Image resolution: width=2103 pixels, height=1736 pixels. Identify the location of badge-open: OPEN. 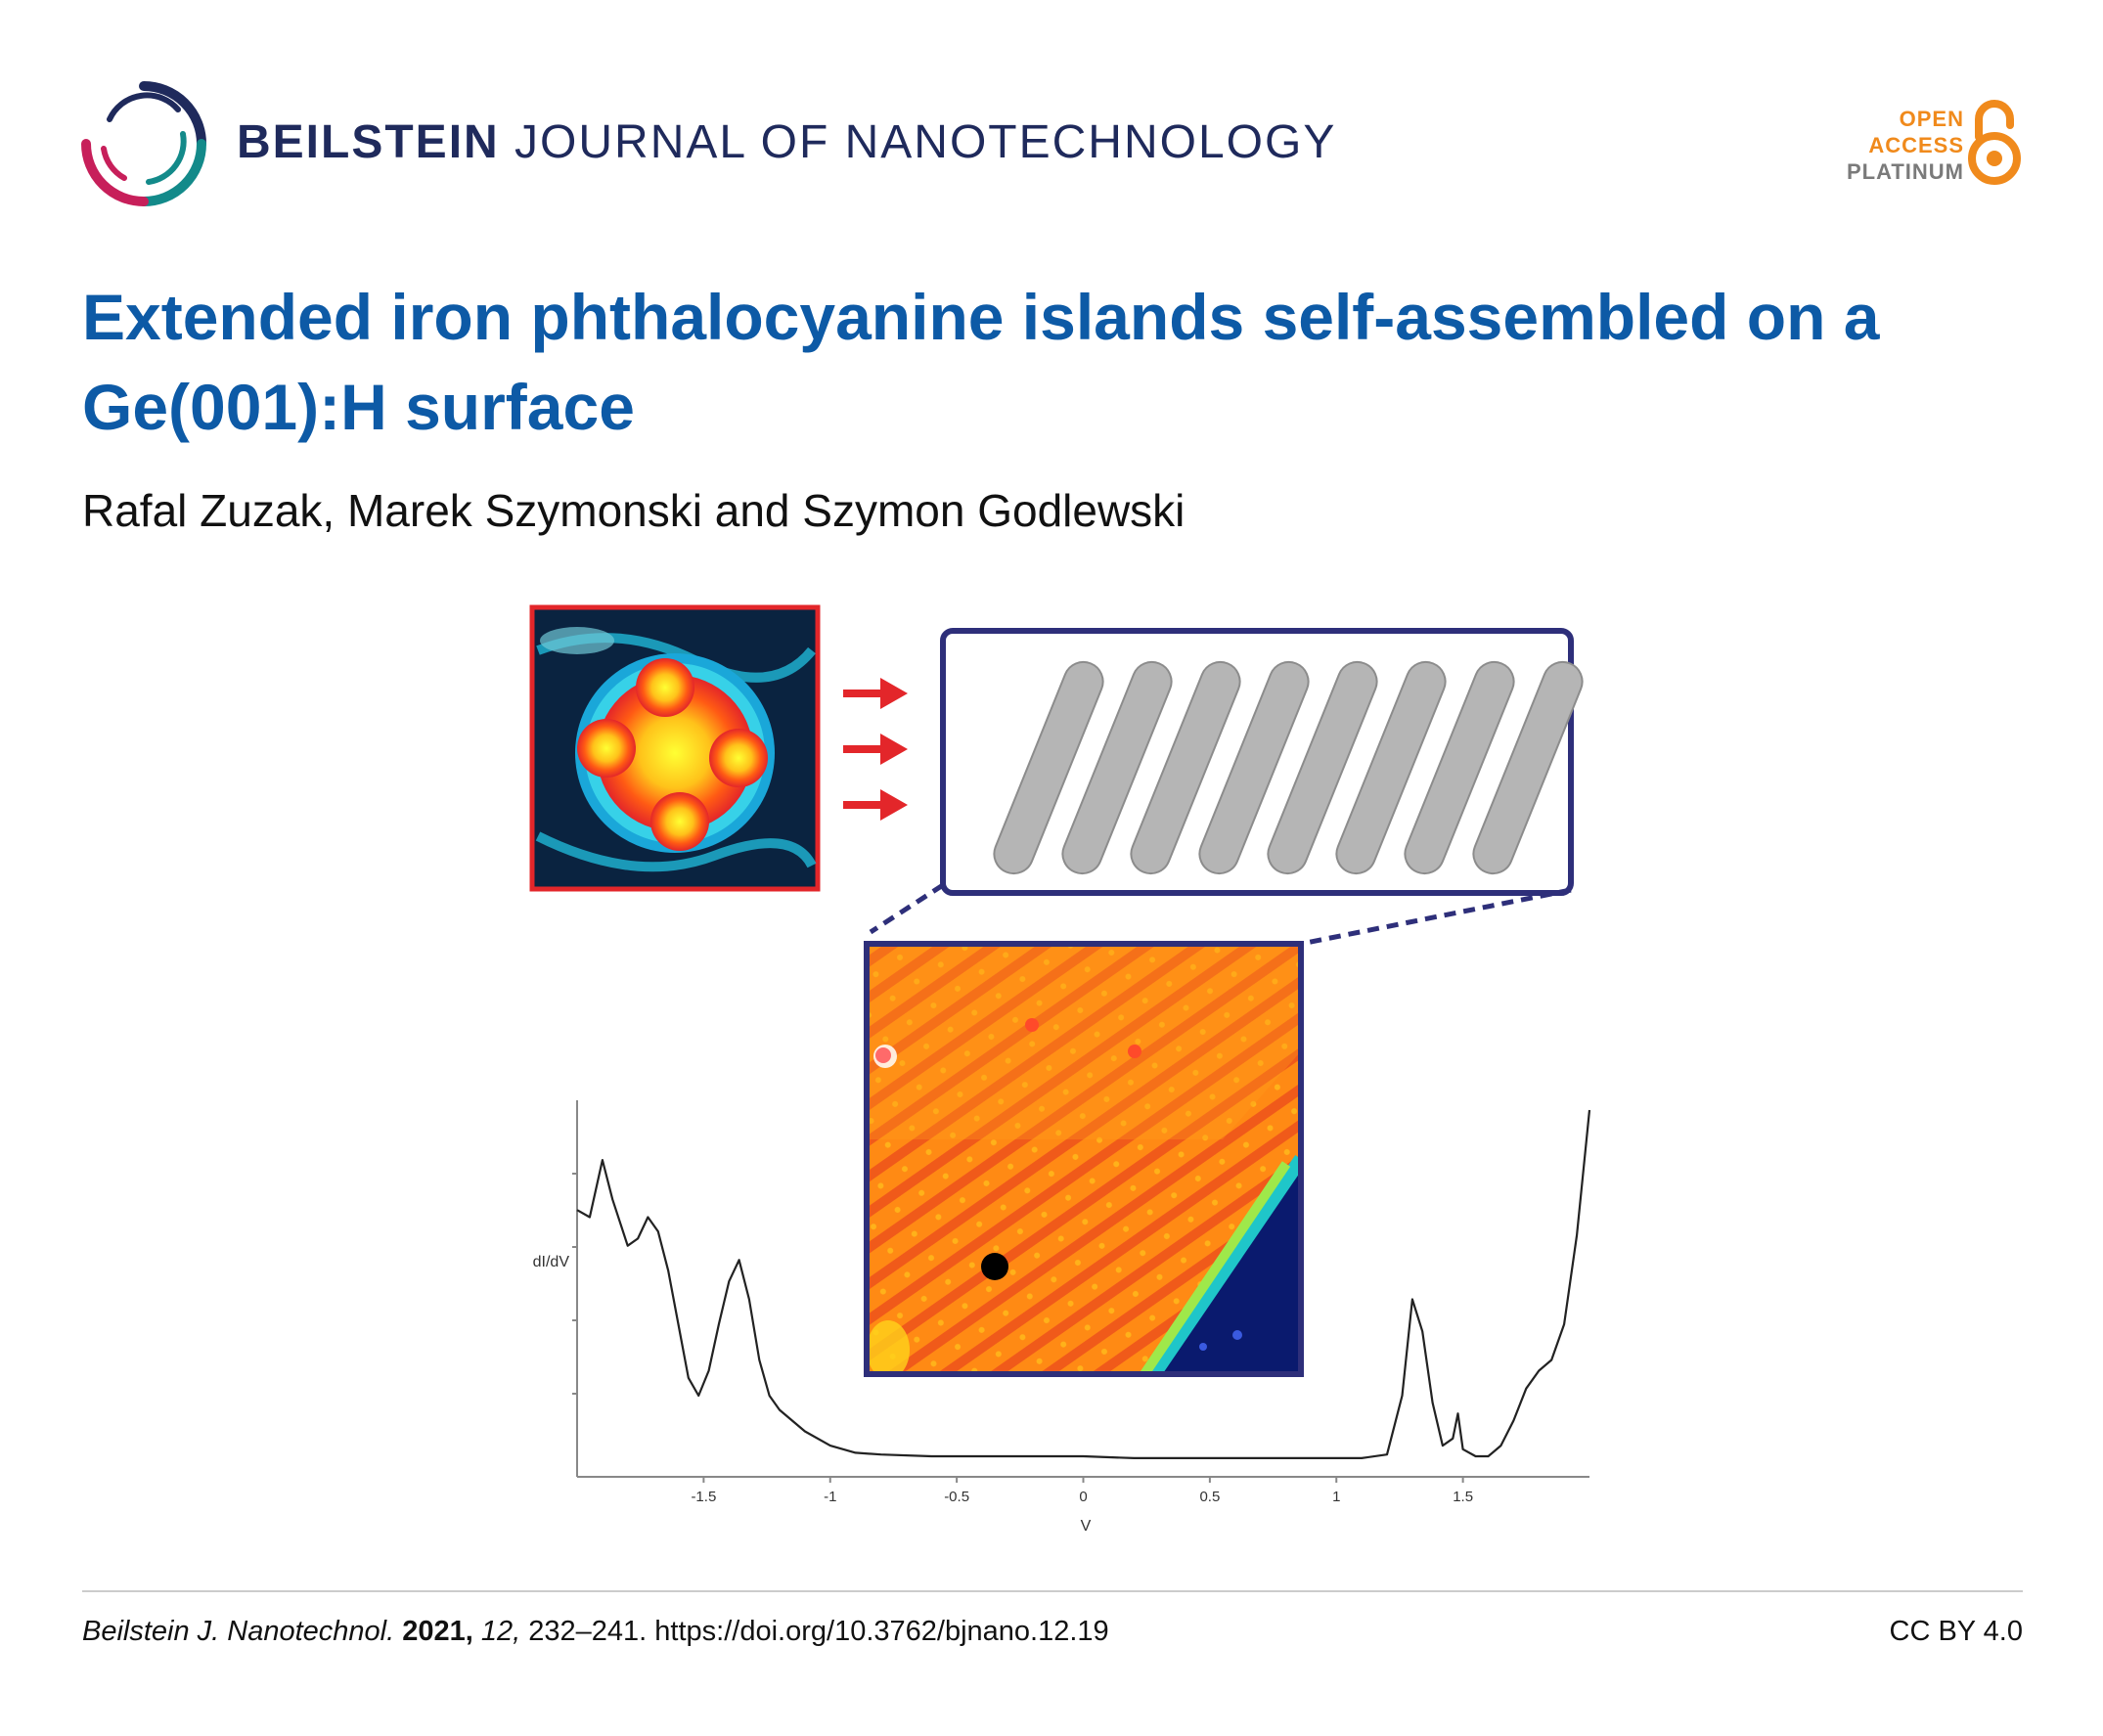
(1931, 119).